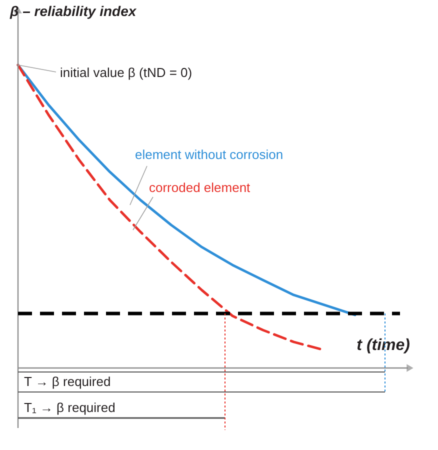  What do you see at coordinates (126, 72) in the screenshot?
I see `annotation: initial value β (tND = 0)` at bounding box center [126, 72].